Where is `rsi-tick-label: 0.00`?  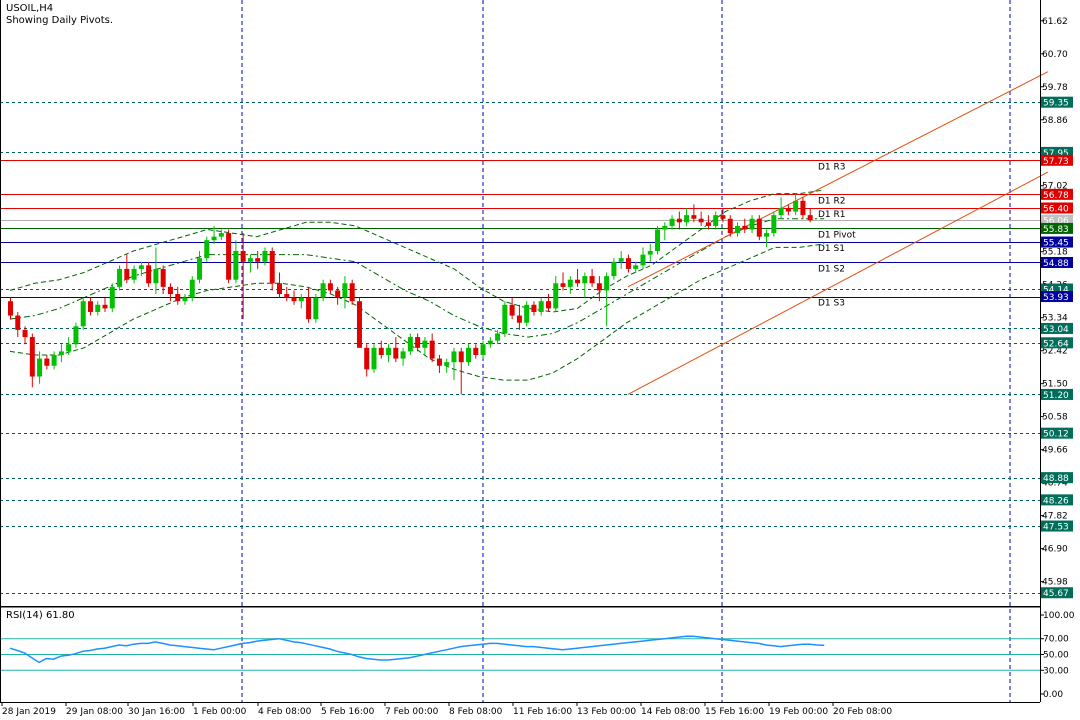 rsi-tick-label: 0.00 is located at coordinates (1053, 695).